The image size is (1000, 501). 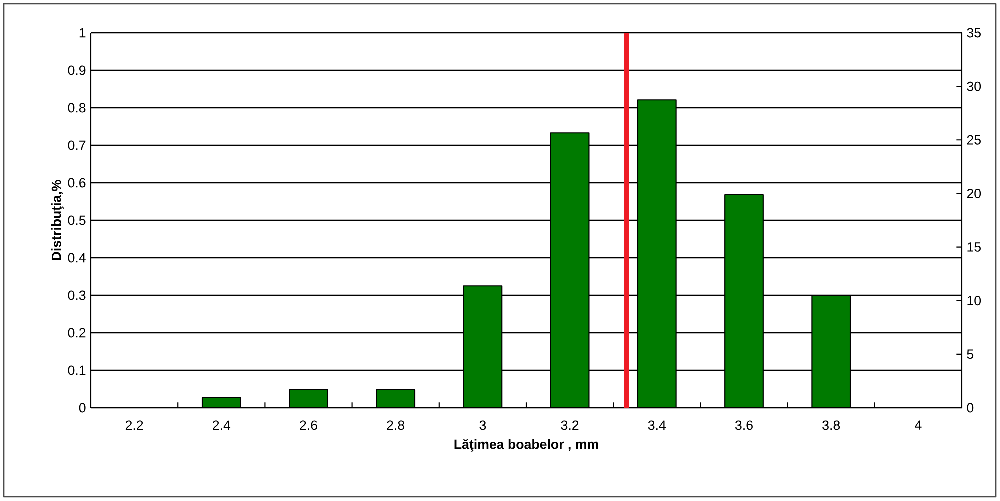 What do you see at coordinates (222, 425) in the screenshot?
I see `x-tick-label: 2.4` at bounding box center [222, 425].